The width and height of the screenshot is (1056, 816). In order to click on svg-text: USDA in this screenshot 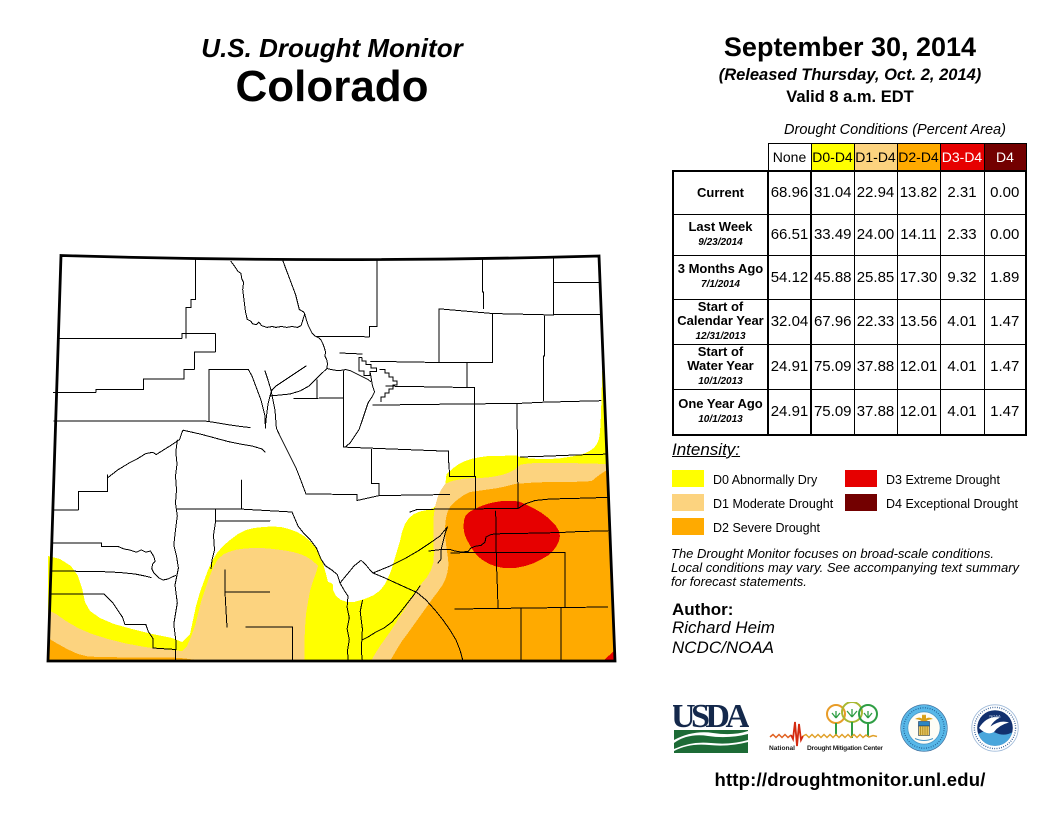, I will do `click(711, 717)`.